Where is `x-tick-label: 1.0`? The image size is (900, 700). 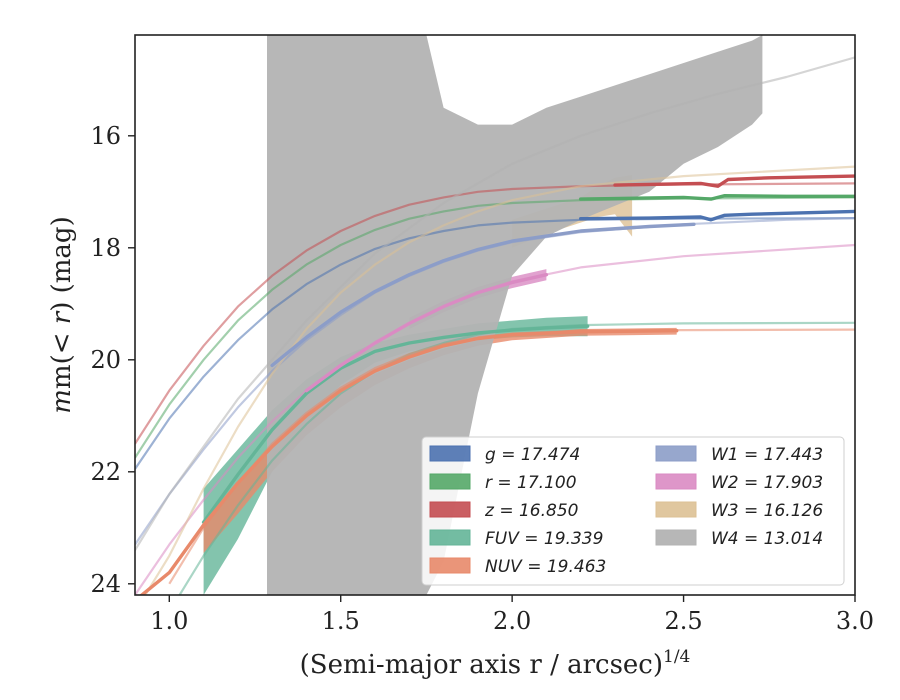
x-tick-label: 1.0 is located at coordinates (169, 621).